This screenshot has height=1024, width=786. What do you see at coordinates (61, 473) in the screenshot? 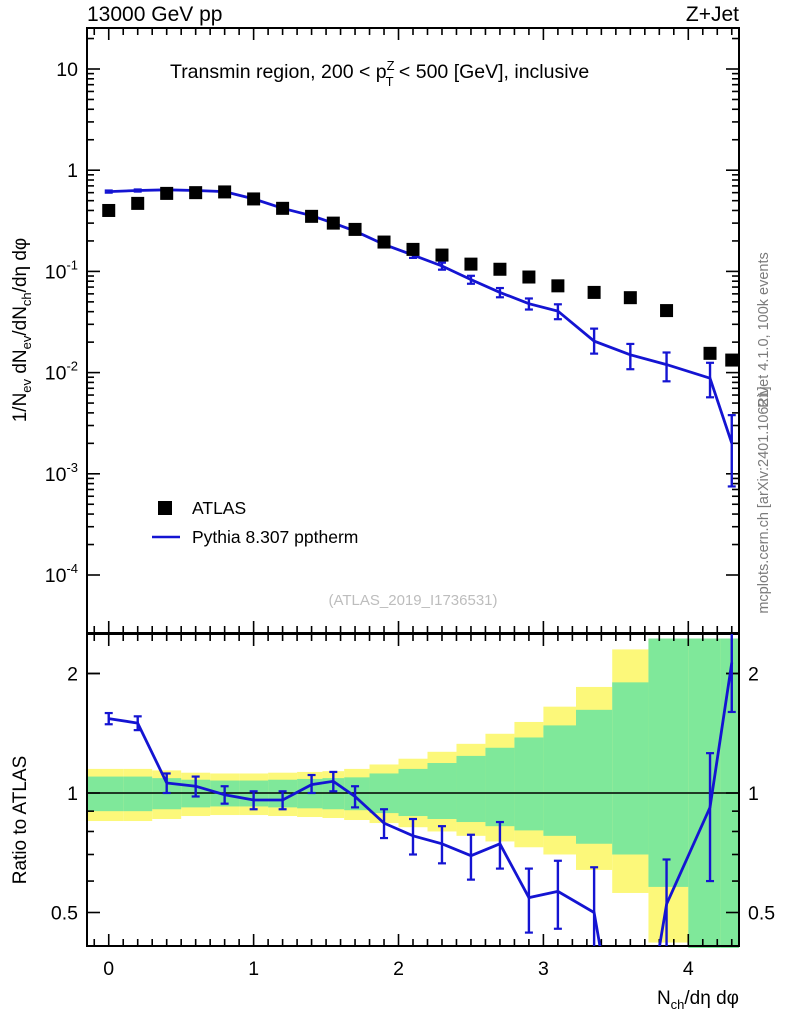
I see `main-y-tick-4: 10⁻³` at bounding box center [61, 473].